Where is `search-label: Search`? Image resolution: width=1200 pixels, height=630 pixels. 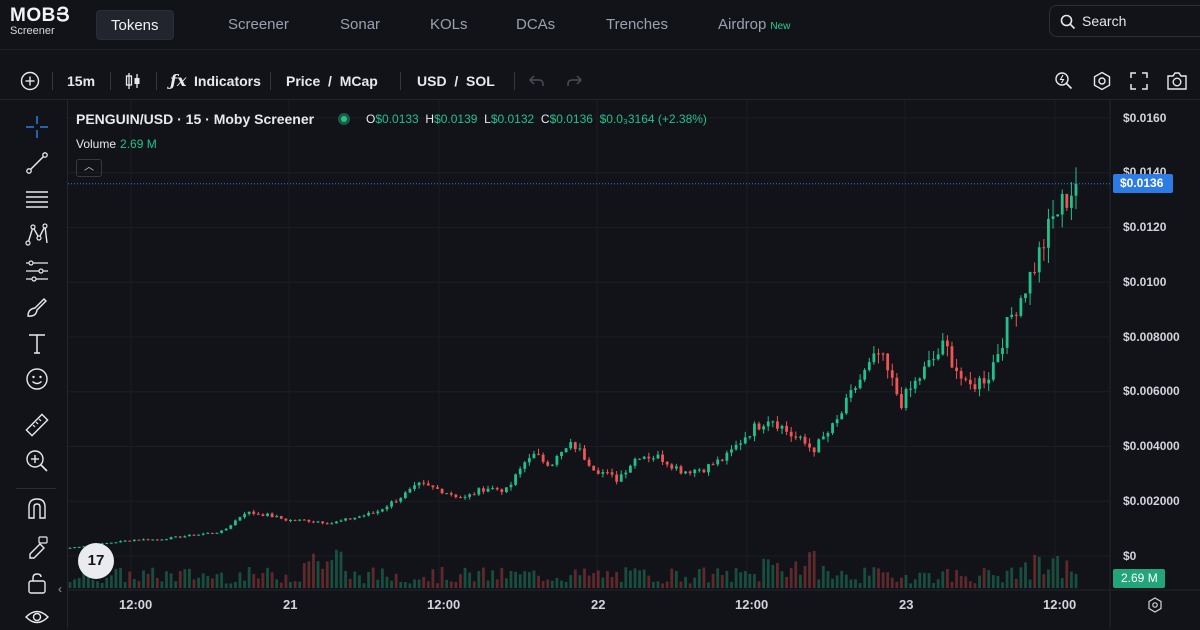
search-label: Search is located at coordinates (1104, 21).